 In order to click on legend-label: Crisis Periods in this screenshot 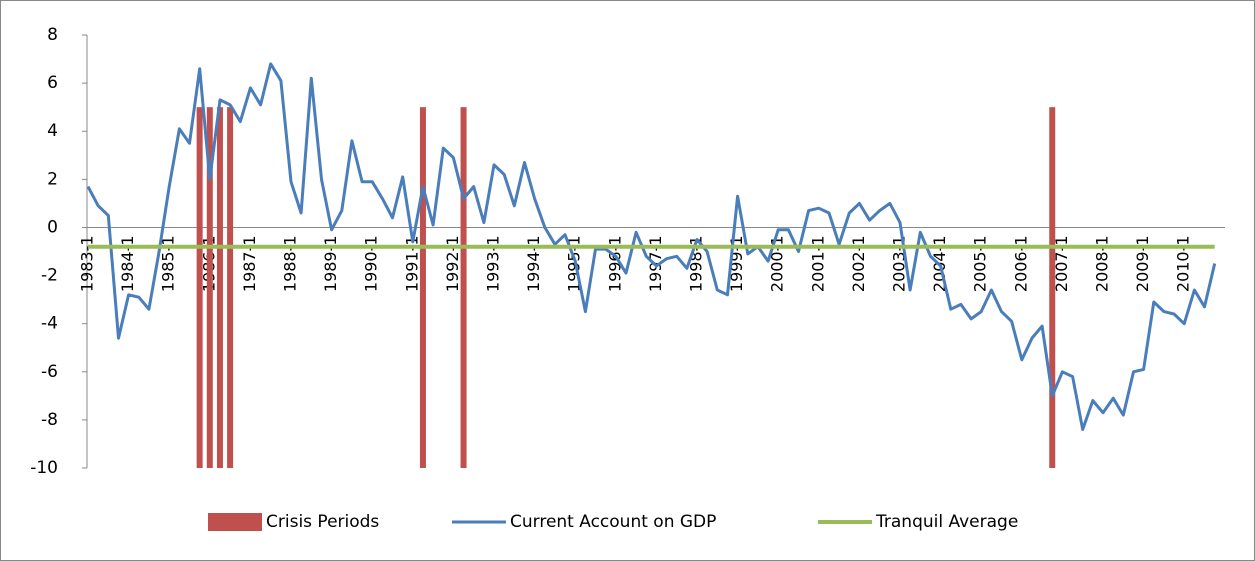, I will do `click(322, 522)`.